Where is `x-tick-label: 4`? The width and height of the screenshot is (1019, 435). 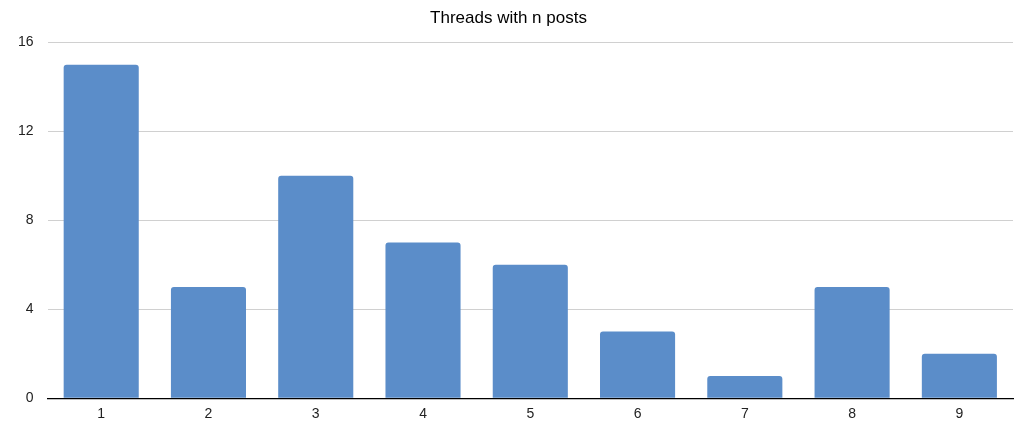 x-tick-label: 4 is located at coordinates (423, 413).